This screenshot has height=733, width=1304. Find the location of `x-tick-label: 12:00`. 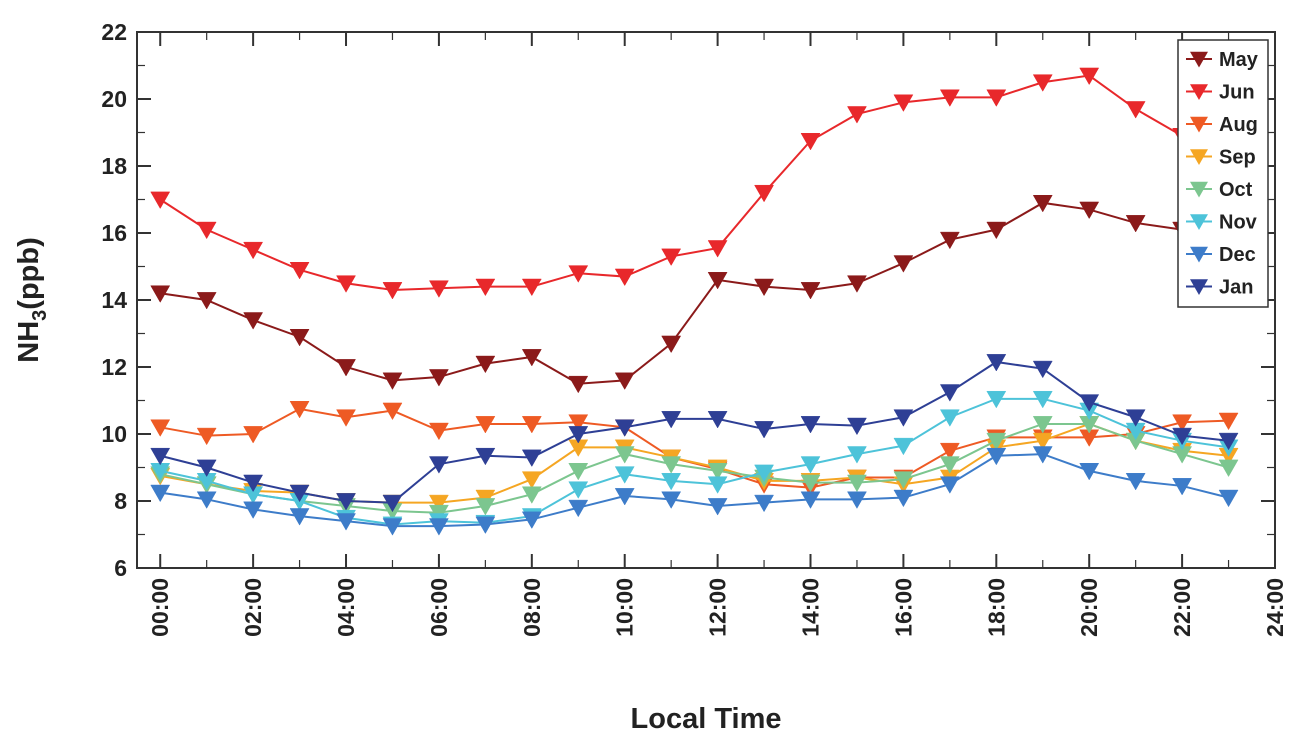

x-tick-label: 12:00 is located at coordinates (718, 607).